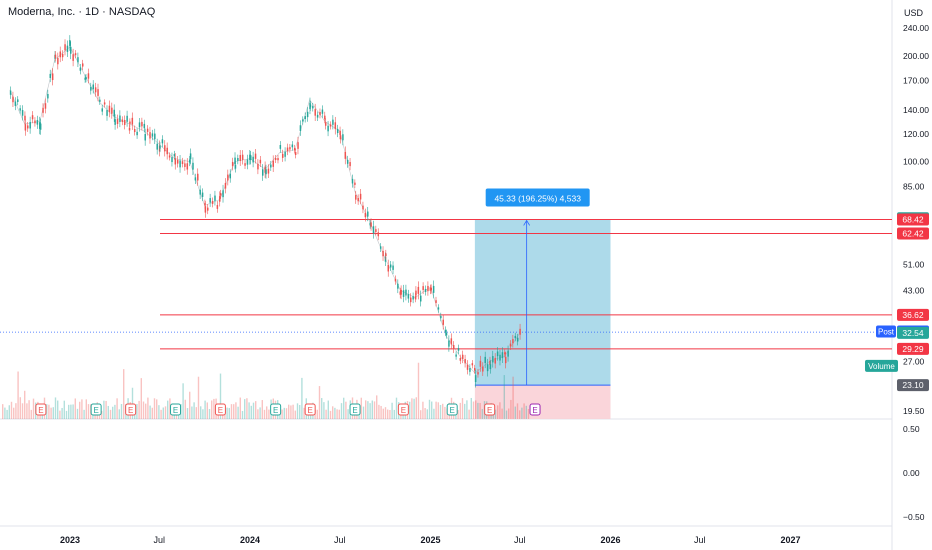 The width and height of the screenshot is (932, 550). What do you see at coordinates (914, 13) in the screenshot?
I see `currency-label: USD` at bounding box center [914, 13].